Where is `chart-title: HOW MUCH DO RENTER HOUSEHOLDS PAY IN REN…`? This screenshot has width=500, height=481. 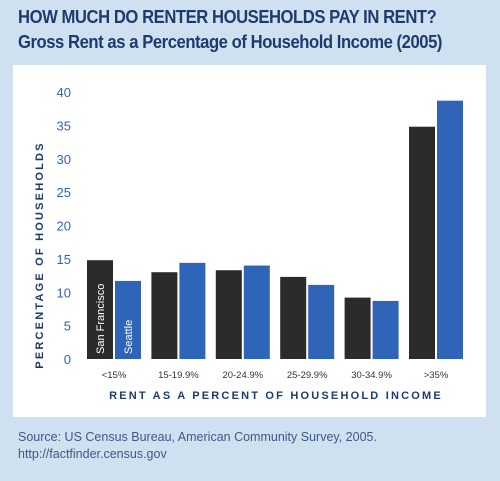 chart-title: HOW MUCH DO RENTER HOUSEHOLDS PAY IN REN… is located at coordinates (227, 16).